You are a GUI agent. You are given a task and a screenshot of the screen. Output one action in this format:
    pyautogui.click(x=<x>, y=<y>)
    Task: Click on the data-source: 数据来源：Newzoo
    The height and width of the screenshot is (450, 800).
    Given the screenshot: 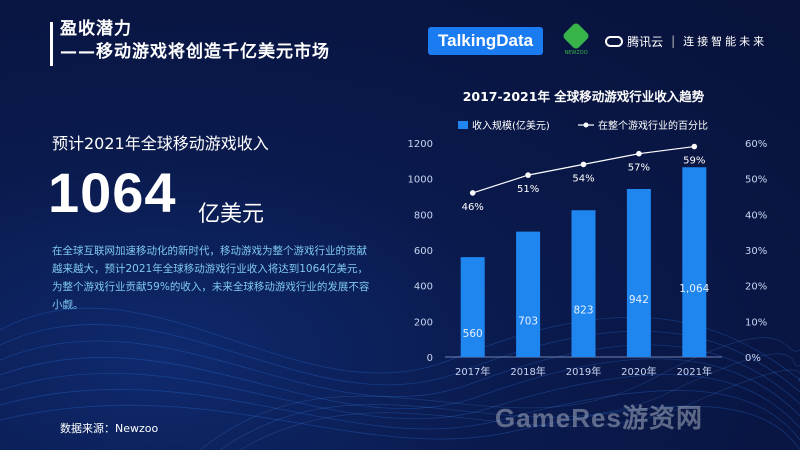 What is the action you would take?
    pyautogui.click(x=109, y=428)
    